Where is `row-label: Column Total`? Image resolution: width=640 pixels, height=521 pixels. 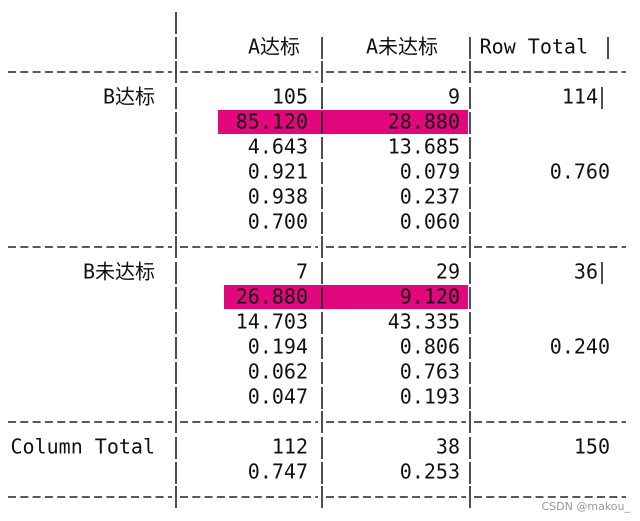
row-label: Column Total is located at coordinates (83, 447).